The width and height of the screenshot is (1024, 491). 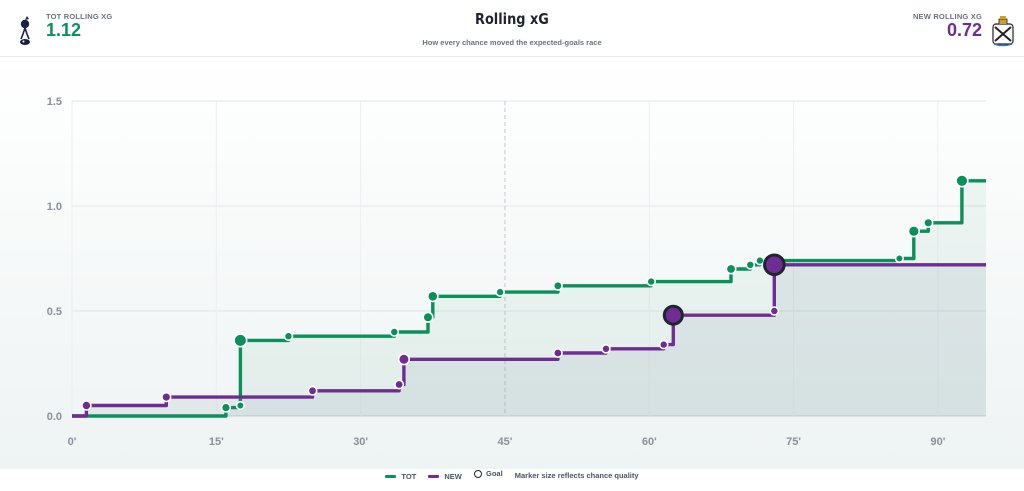 What do you see at coordinates (964, 30) in the screenshot?
I see `away-rolling-xg-value: 0.72` at bounding box center [964, 30].